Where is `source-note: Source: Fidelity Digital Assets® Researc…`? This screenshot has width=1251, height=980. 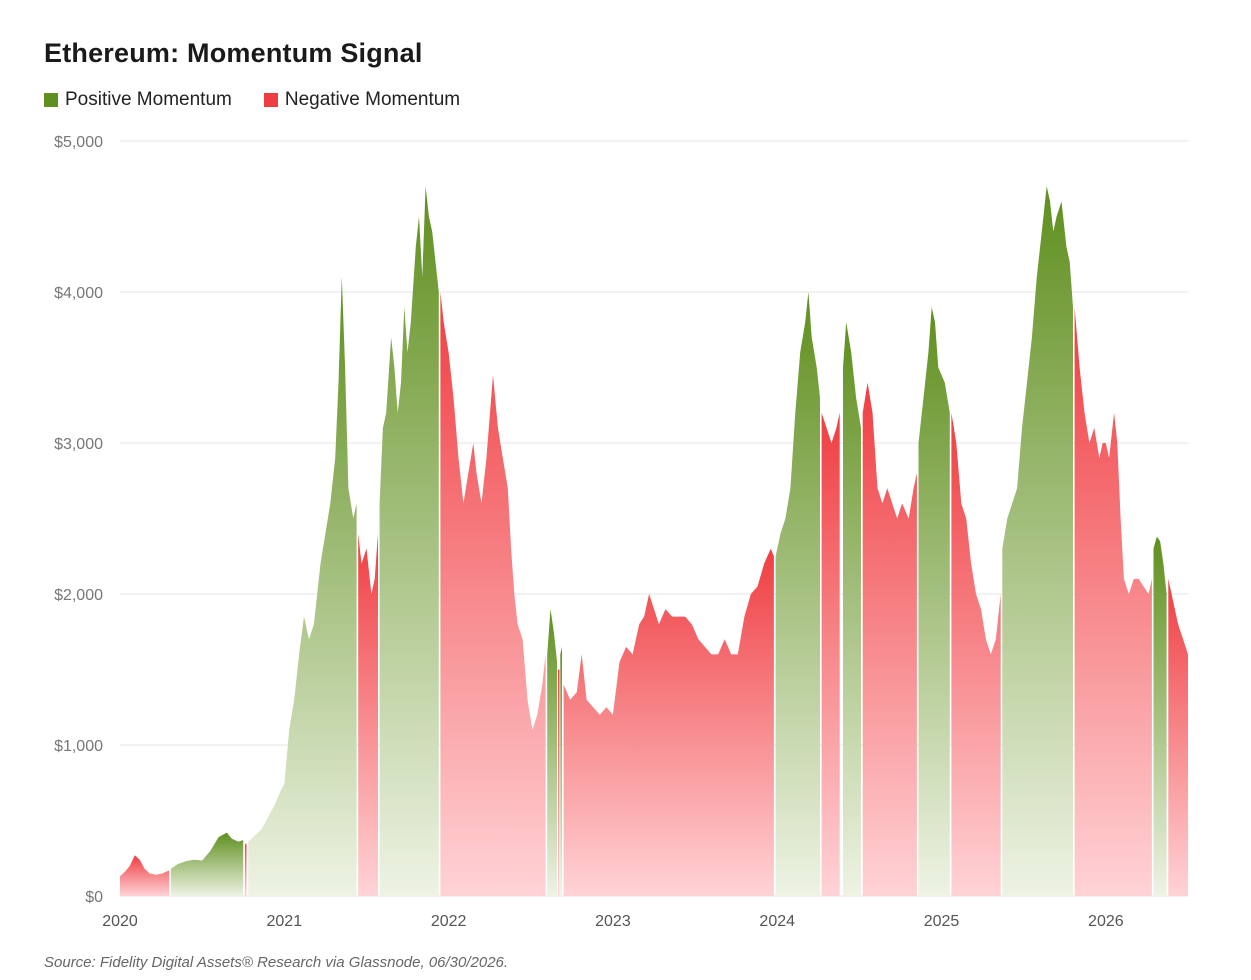
source-note: Source: Fidelity Digital Assets® Researc… is located at coordinates (276, 962).